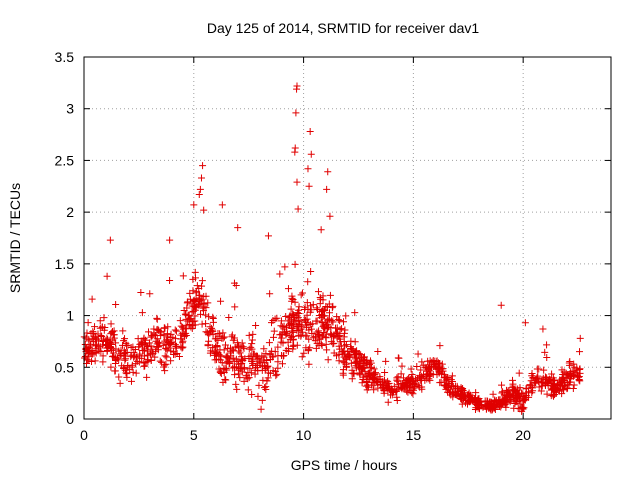  I want to click on y-tick-label: 2.5, so click(65, 160).